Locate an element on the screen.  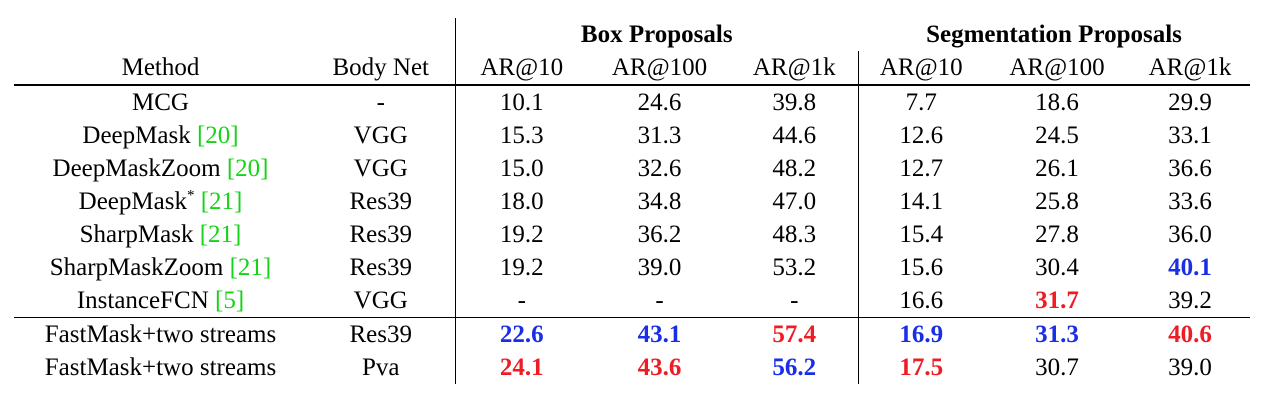
body-net-header: Body Net is located at coordinates (381, 68).